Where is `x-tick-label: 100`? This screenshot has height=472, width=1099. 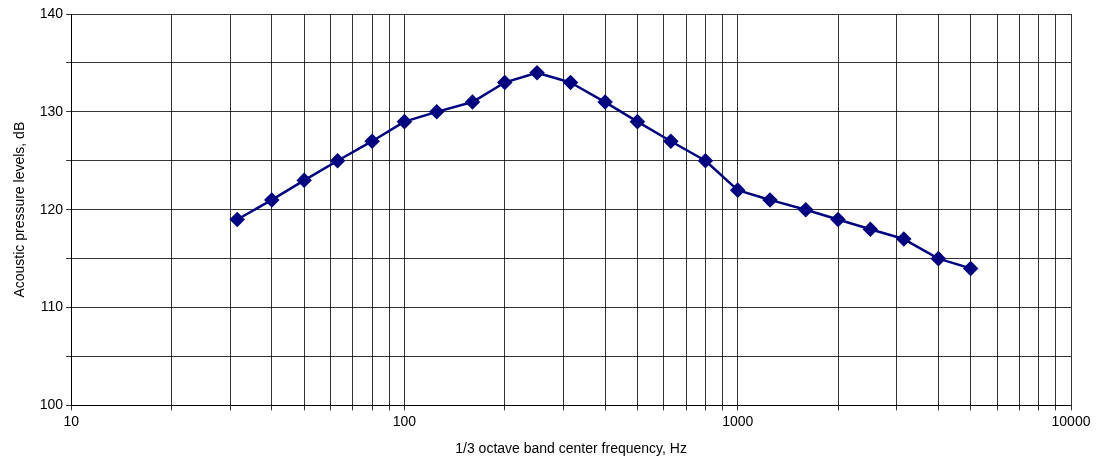 x-tick-label: 100 is located at coordinates (404, 420).